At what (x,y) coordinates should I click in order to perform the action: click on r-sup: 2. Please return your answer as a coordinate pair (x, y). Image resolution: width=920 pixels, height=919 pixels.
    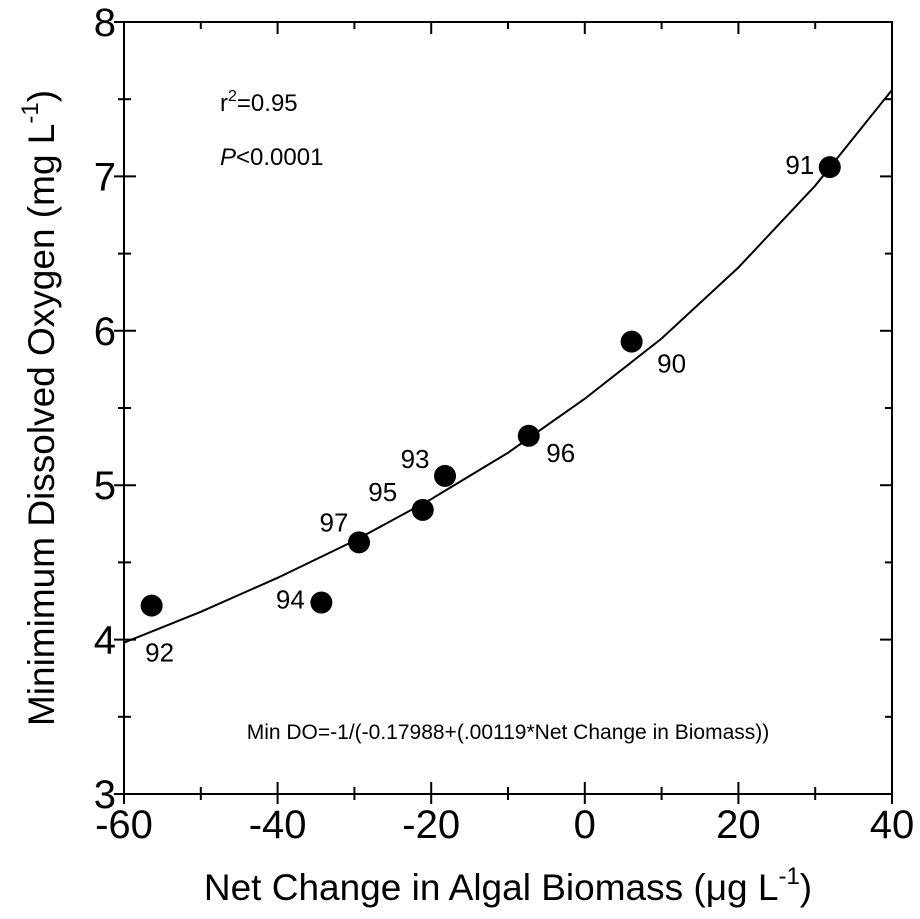
    Looking at the image, I should click on (232, 96).